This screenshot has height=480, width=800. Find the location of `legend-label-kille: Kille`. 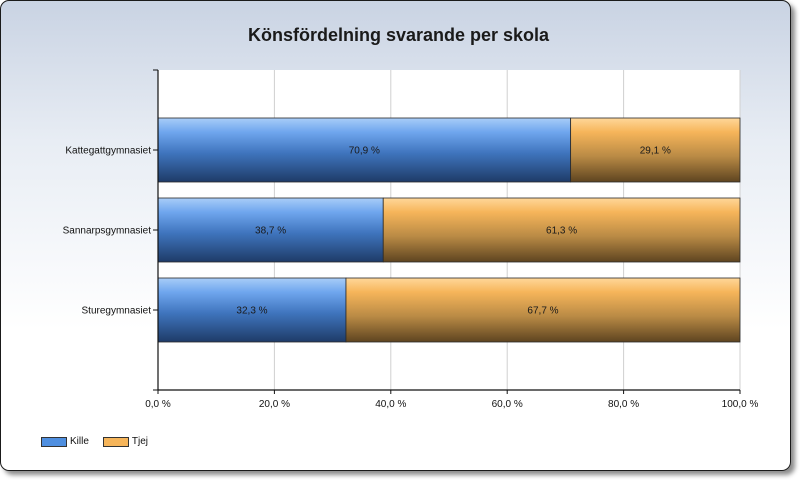

legend-label-kille: Kille is located at coordinates (79, 441).